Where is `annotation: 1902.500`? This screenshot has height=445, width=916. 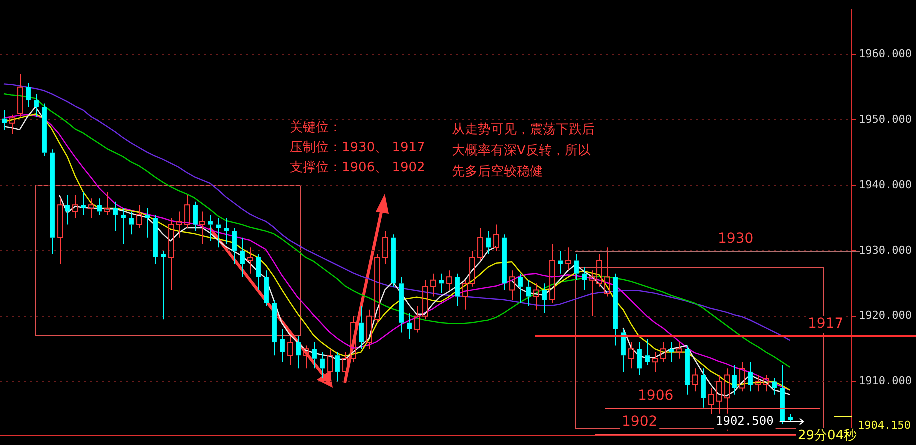
annotation: 1902.500 is located at coordinates (745, 421).